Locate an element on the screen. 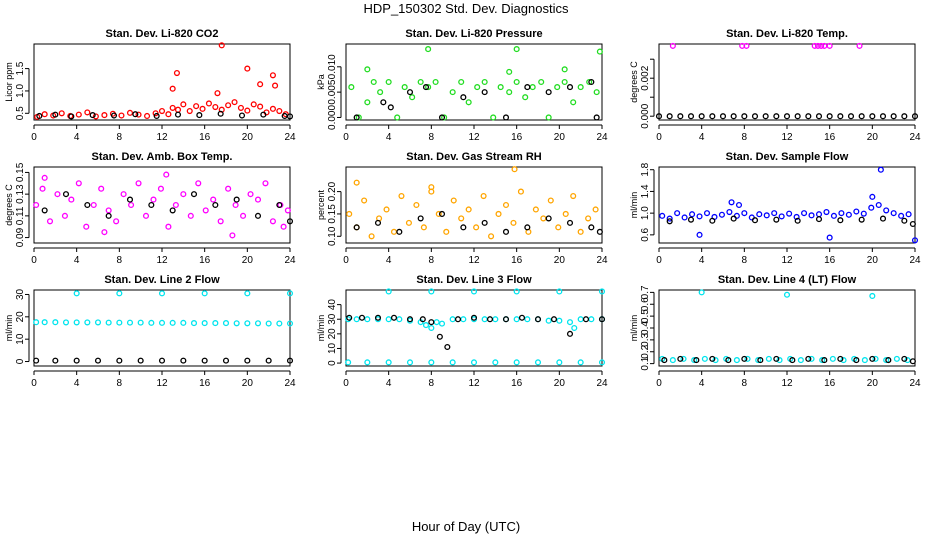 The image size is (936, 540). series-cyan is located at coordinates (785, 326).